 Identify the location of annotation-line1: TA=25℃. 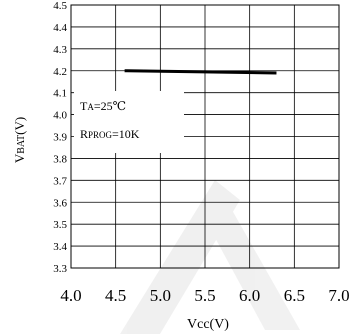
(103, 106).